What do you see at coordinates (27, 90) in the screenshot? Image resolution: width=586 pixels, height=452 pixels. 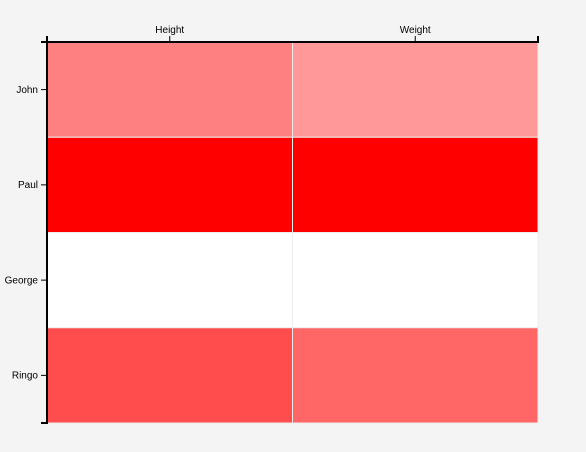 I see `y-tick-label-john: John` at bounding box center [27, 90].